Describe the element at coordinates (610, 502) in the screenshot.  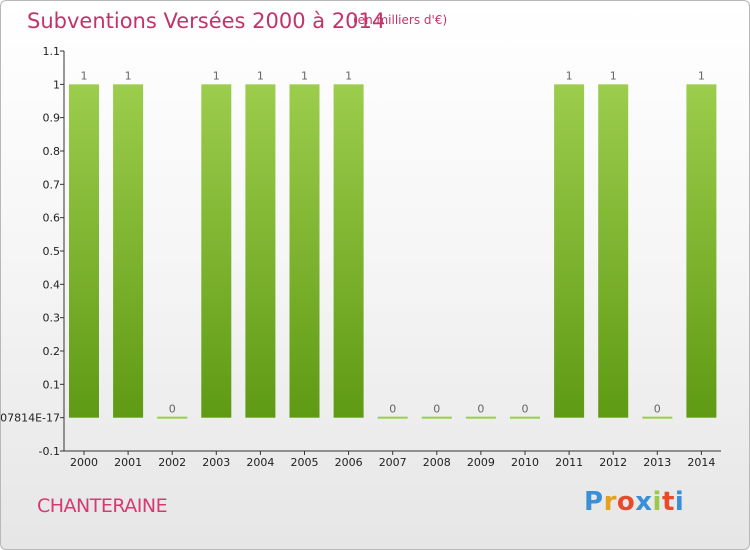
I see `logo-letter: r` at that location.